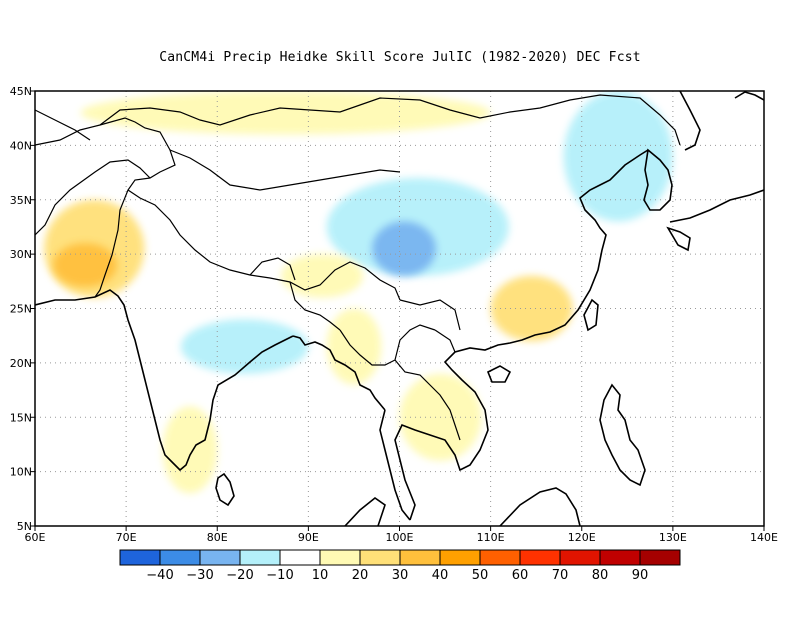 This screenshot has height=618, width=800. What do you see at coordinates (480, 575) in the screenshot?
I see `colorbar-label: 50` at bounding box center [480, 575].